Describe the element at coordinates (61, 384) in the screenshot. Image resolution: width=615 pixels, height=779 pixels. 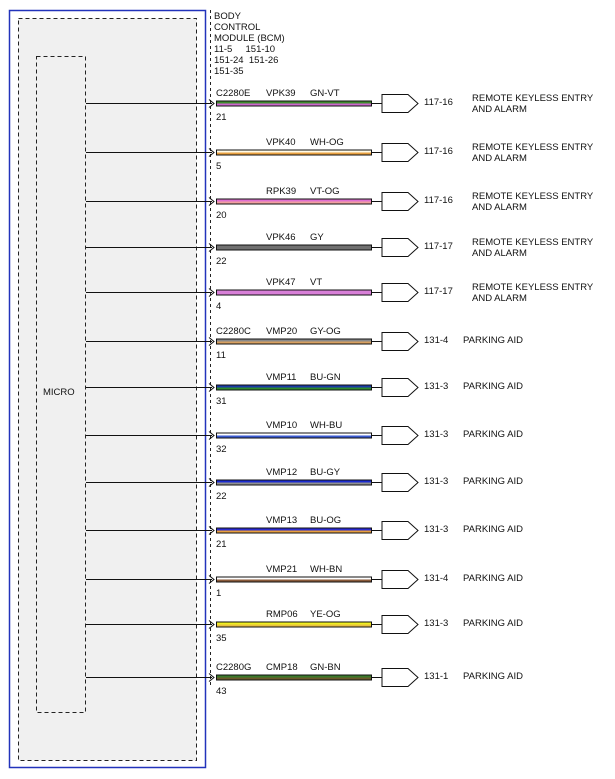
I see `micro-box` at that location.